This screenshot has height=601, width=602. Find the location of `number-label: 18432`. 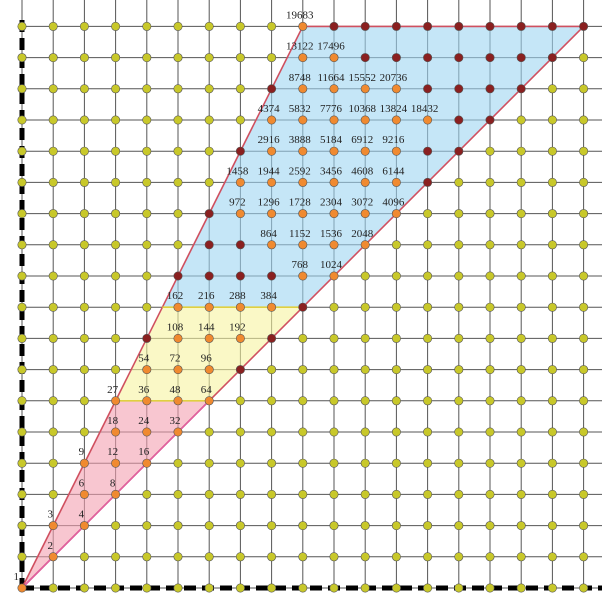

number-label: 18432 is located at coordinates (425, 109).